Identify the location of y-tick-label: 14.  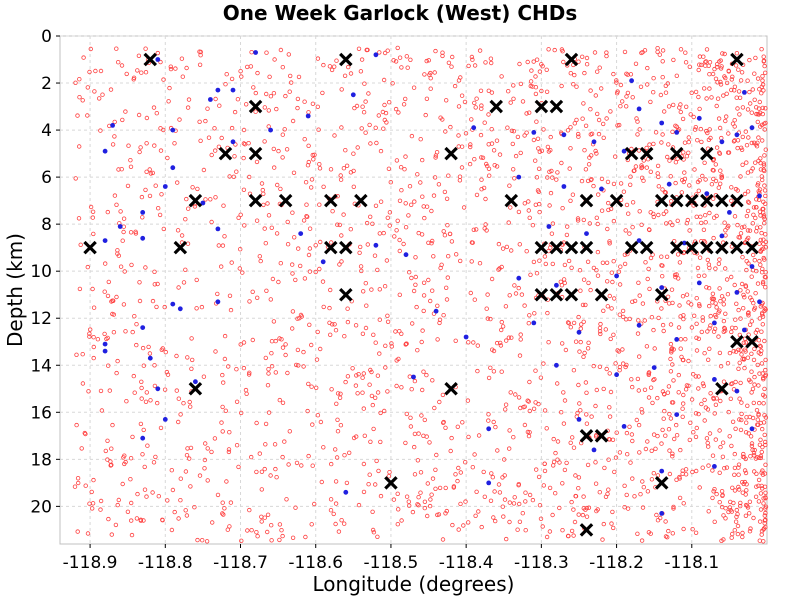
(41, 366).